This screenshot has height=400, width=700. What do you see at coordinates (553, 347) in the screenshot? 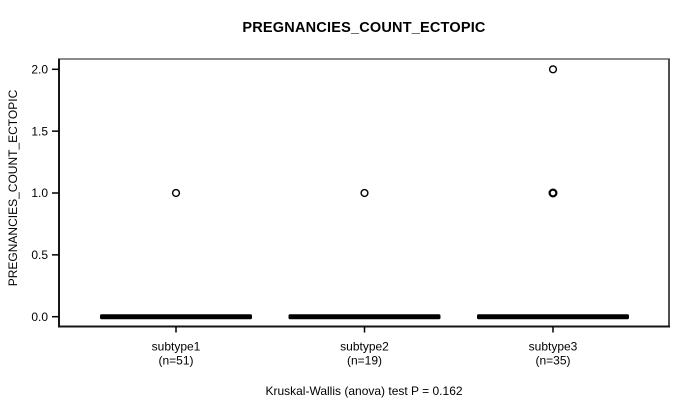
I see `group-label: subtype3` at bounding box center [553, 347].